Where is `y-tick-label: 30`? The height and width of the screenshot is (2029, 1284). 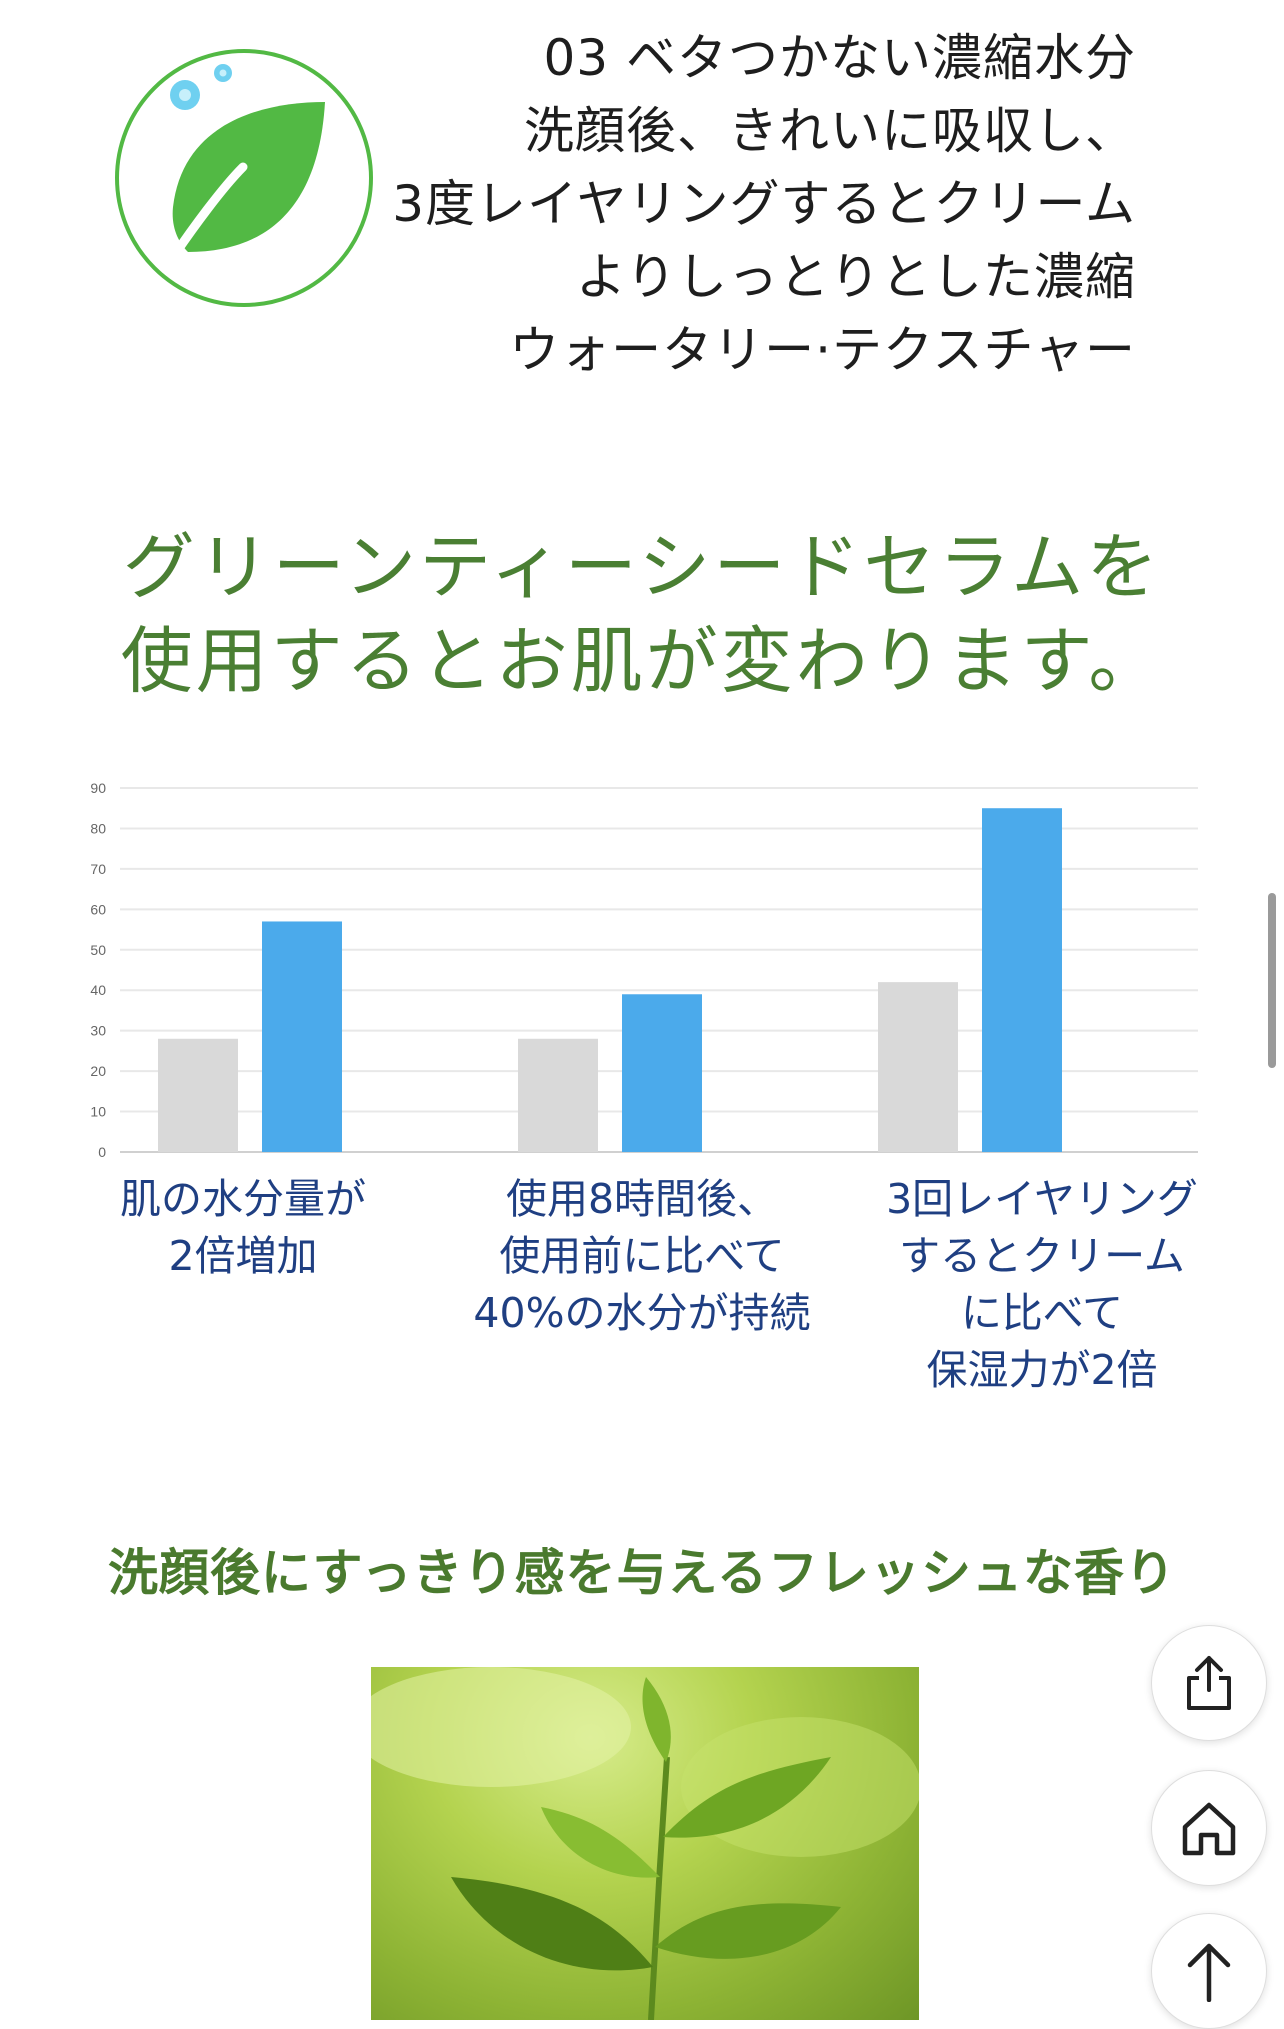 y-tick-label: 30 is located at coordinates (98, 1031).